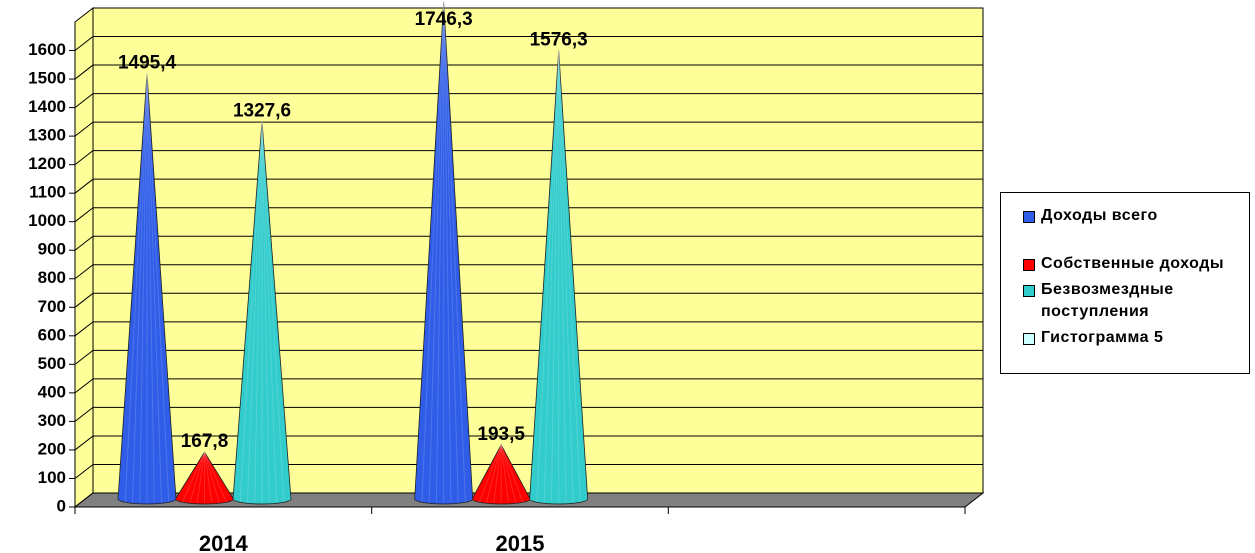 This screenshot has width=1255, height=553. Describe the element at coordinates (1107, 300) in the screenshot. I see `legend-label: Безвозмездные поступления` at that location.